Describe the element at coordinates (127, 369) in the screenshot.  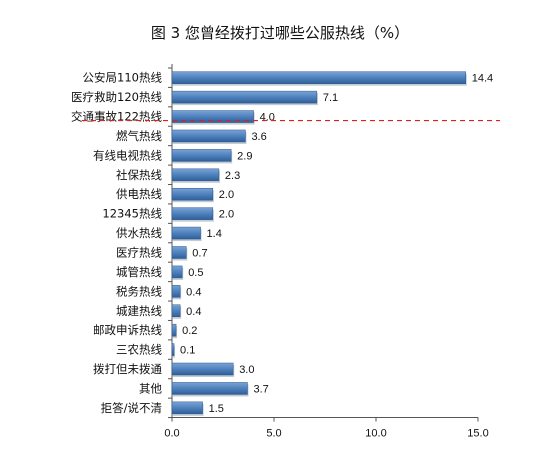
I see `category-label: 拨打但未拨通` at that location.